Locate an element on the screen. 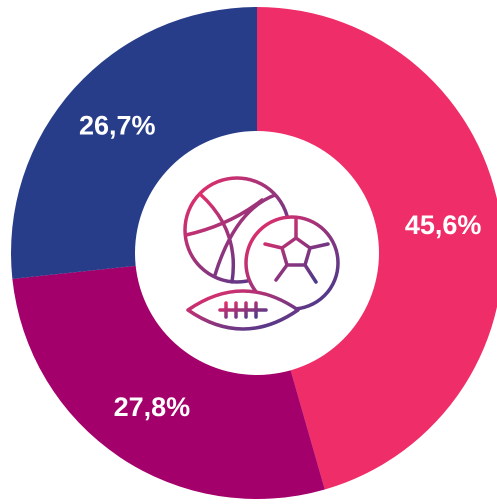 The height and width of the screenshot is (504, 497). value-label: 45,6% is located at coordinates (443, 225).